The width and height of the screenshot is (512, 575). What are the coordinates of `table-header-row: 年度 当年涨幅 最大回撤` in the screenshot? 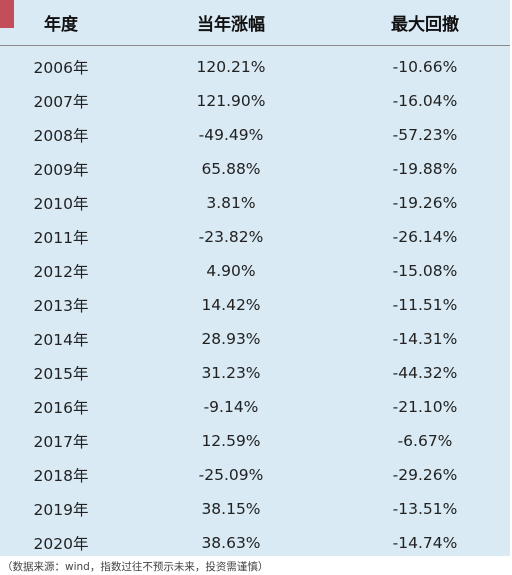 It's located at (255, 23).